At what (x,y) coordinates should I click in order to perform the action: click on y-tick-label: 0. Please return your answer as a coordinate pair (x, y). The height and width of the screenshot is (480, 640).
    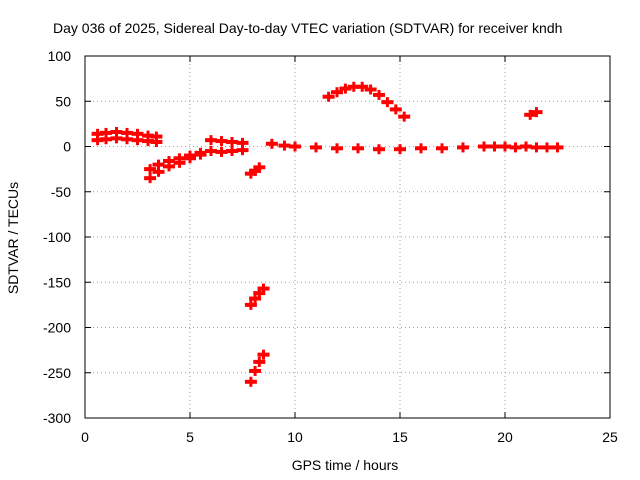
    Looking at the image, I should click on (67, 147).